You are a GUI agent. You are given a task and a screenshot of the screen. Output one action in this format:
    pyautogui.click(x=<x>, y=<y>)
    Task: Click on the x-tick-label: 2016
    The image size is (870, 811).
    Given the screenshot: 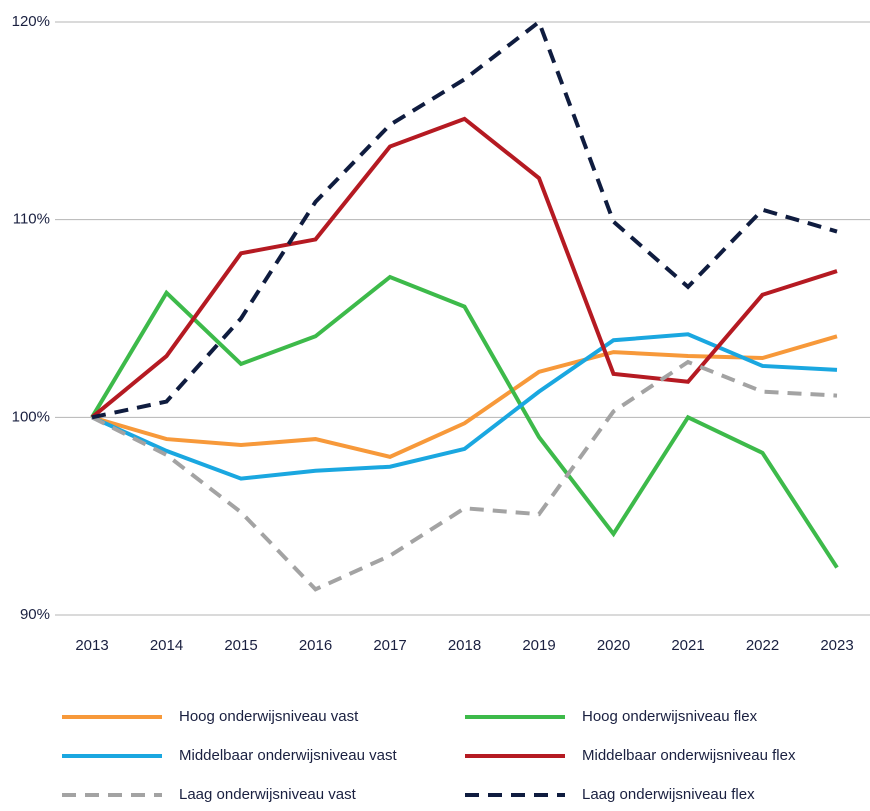 What is the action you would take?
    pyautogui.click(x=315, y=645)
    